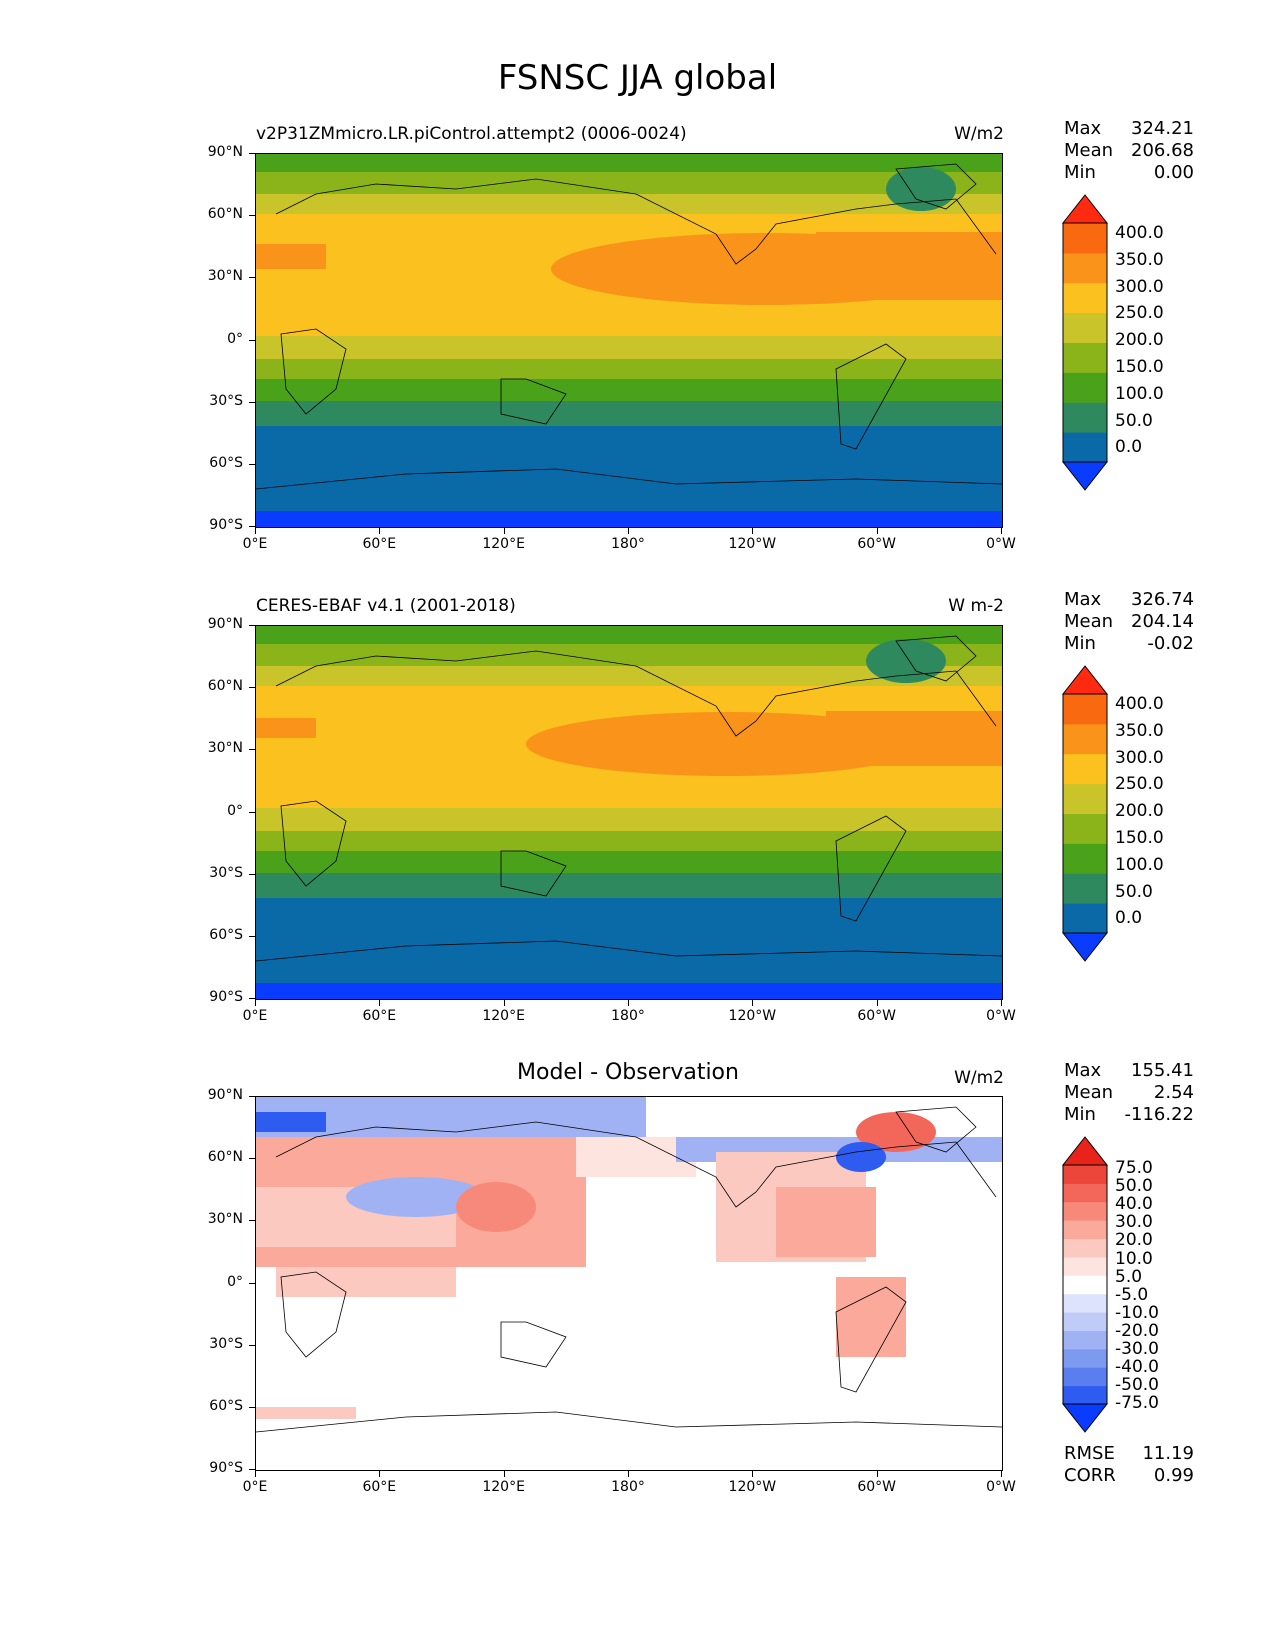  Describe the element at coordinates (1129, 918) in the screenshot. I see `colorbar-label: 0.0` at that location.